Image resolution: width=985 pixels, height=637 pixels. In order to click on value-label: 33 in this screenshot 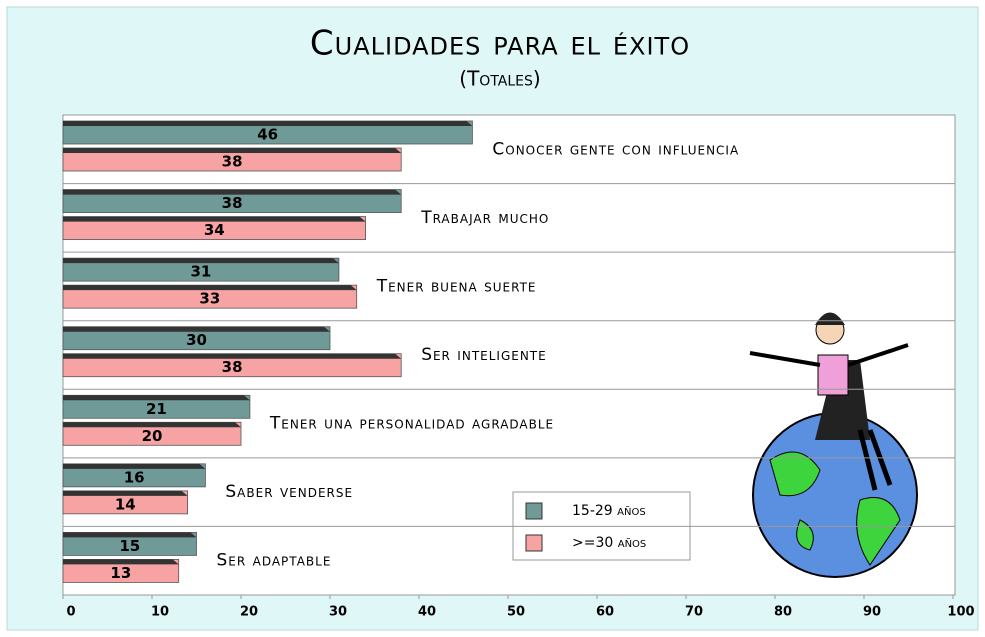, I will do `click(209, 299)`.